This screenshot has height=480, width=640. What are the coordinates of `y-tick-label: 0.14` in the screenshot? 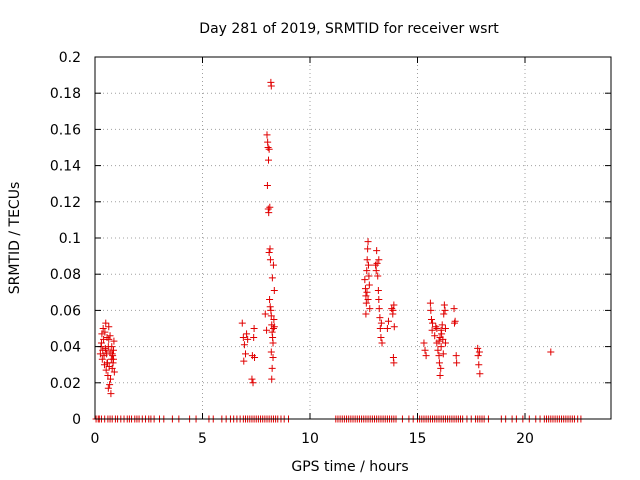 It's located at (65, 167).